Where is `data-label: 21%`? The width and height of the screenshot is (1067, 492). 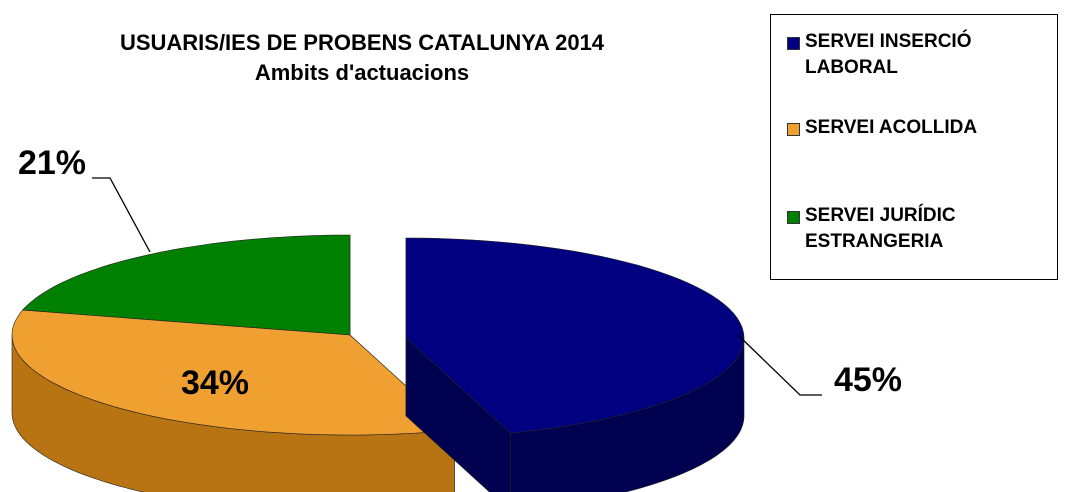 data-label: 21% is located at coordinates (52, 163).